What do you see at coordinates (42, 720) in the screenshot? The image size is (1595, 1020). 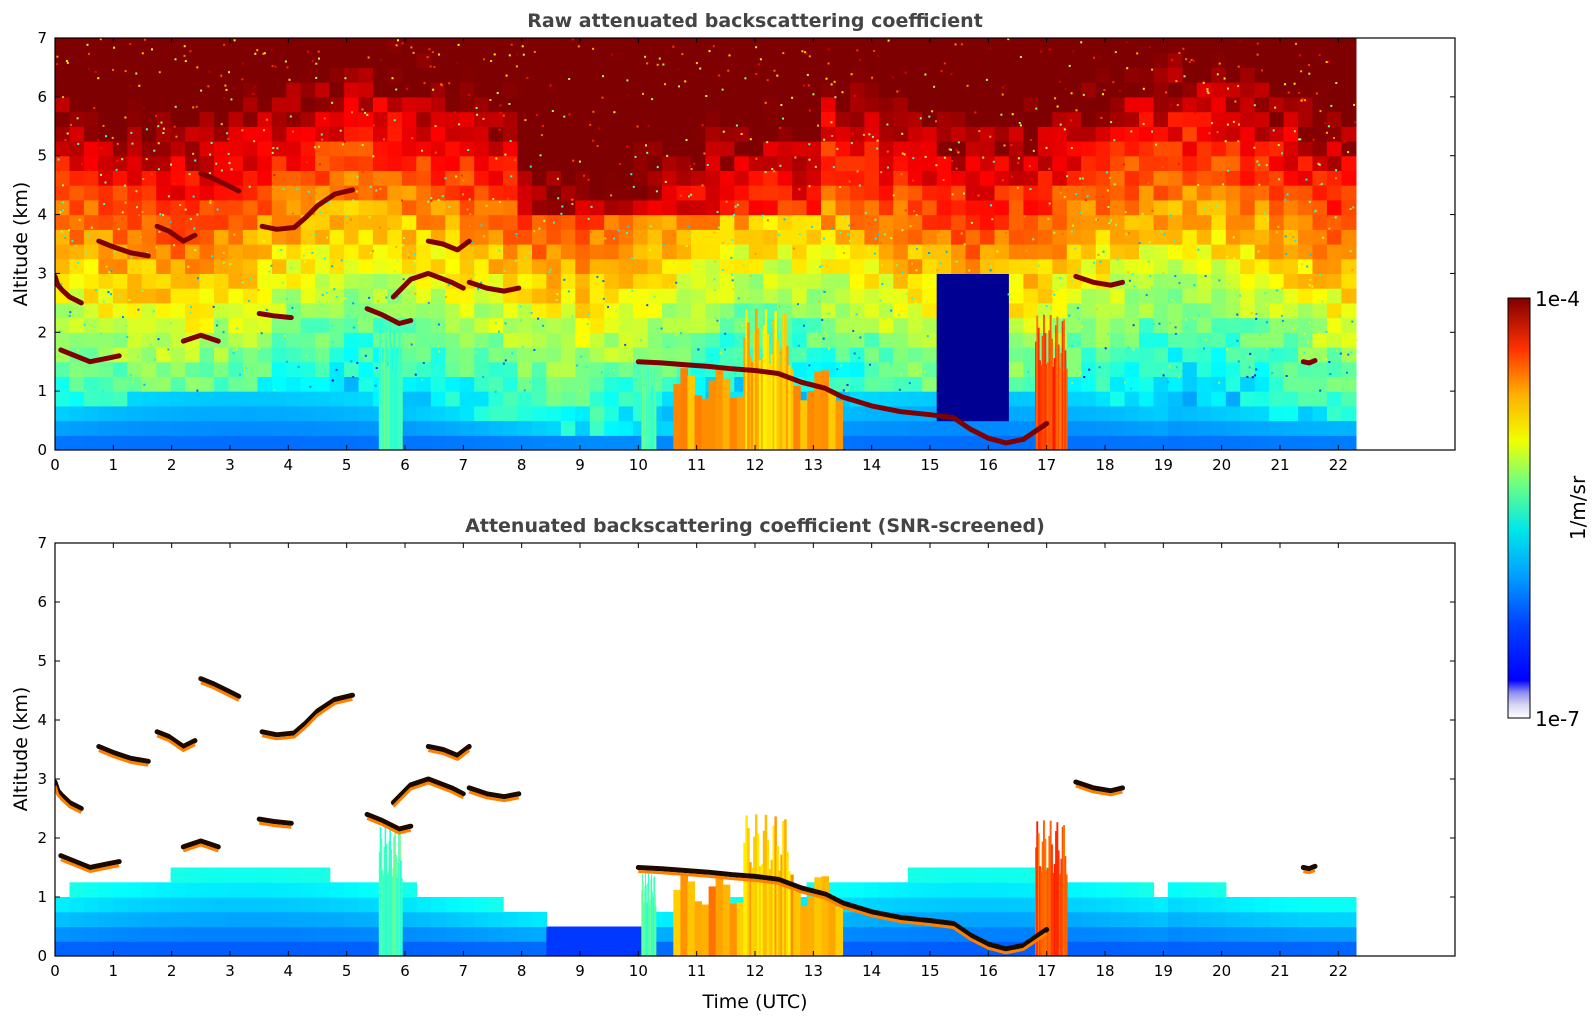 I see `y-tick-label: 4` at bounding box center [42, 720].